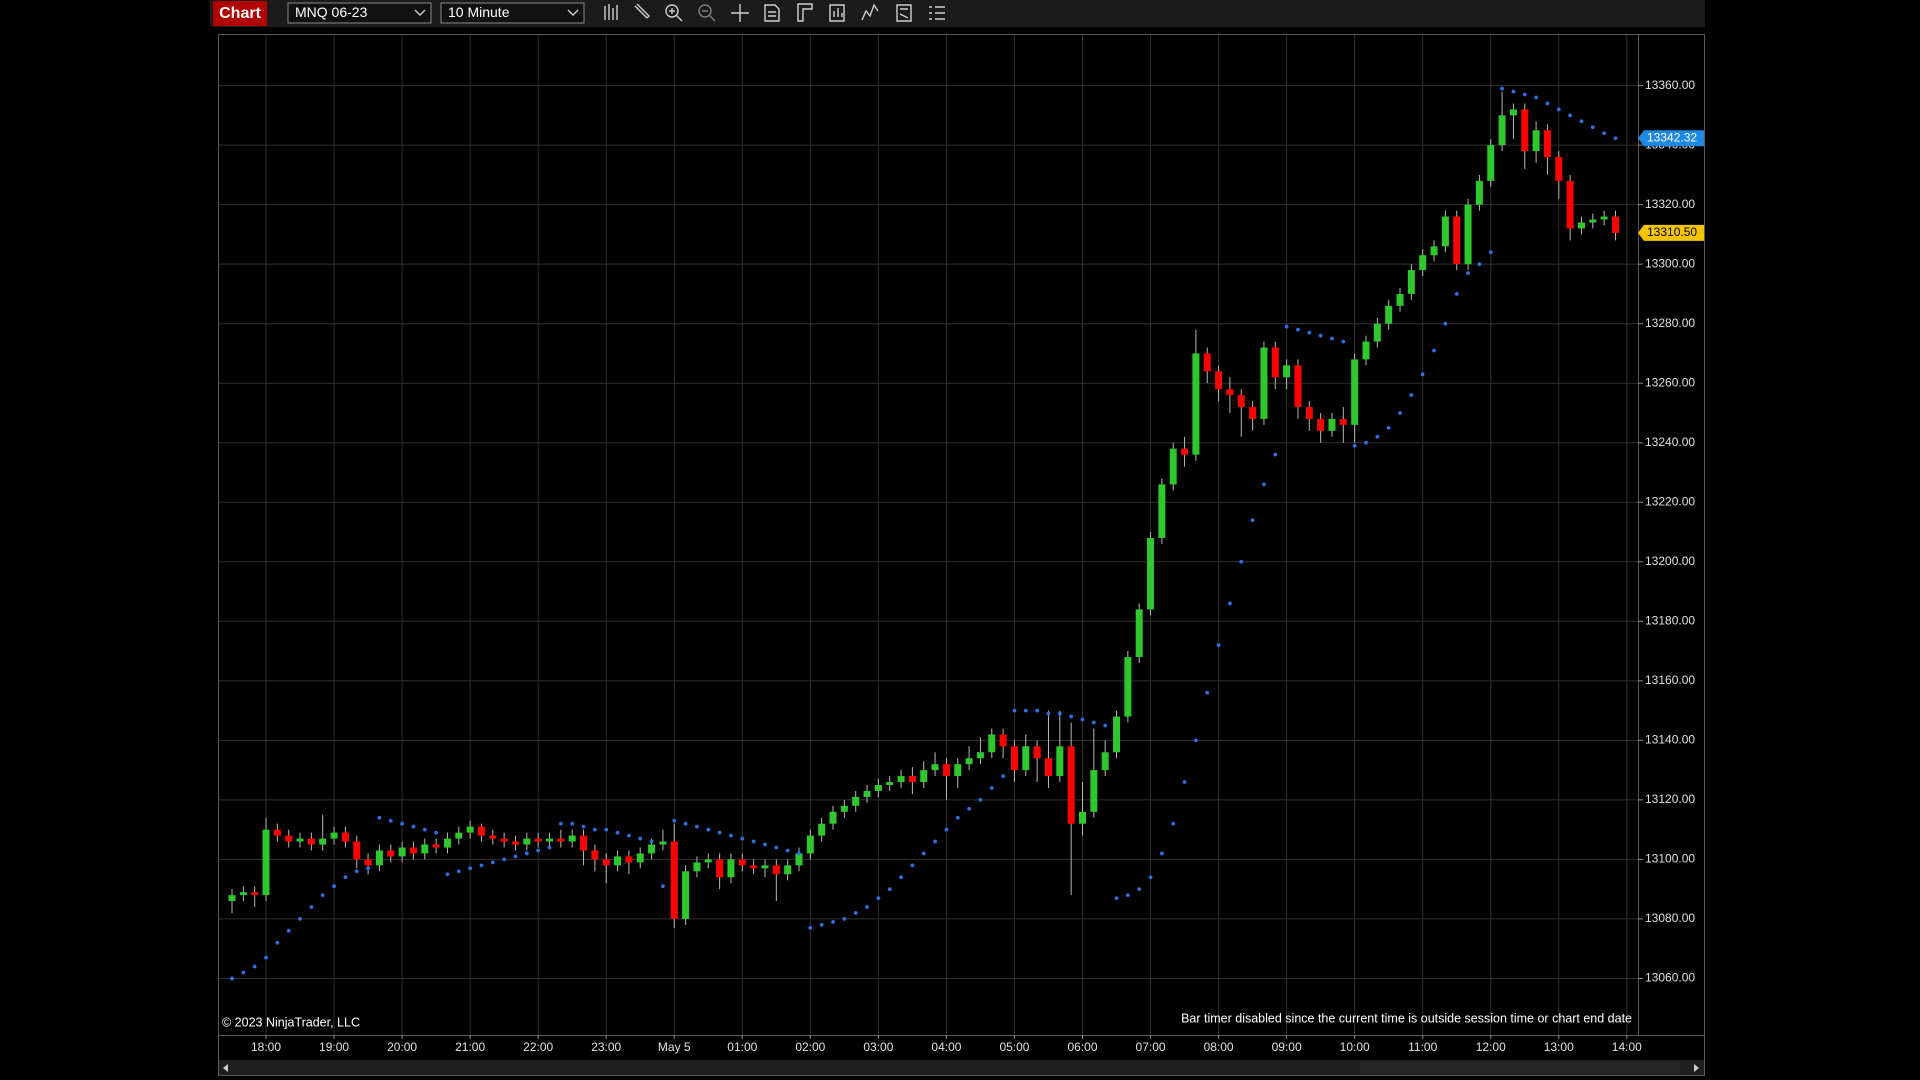  Describe the element at coordinates (331, 12) in the screenshot. I see `instrument-label: MNQ 06-23` at that location.